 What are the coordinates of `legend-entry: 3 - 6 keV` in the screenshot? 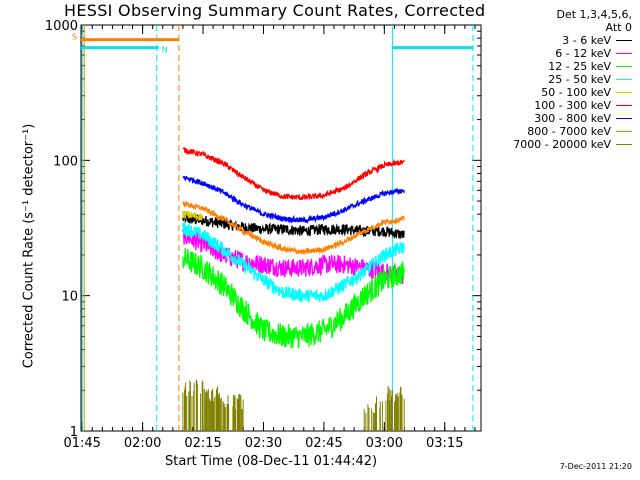 It's located at (559, 40).